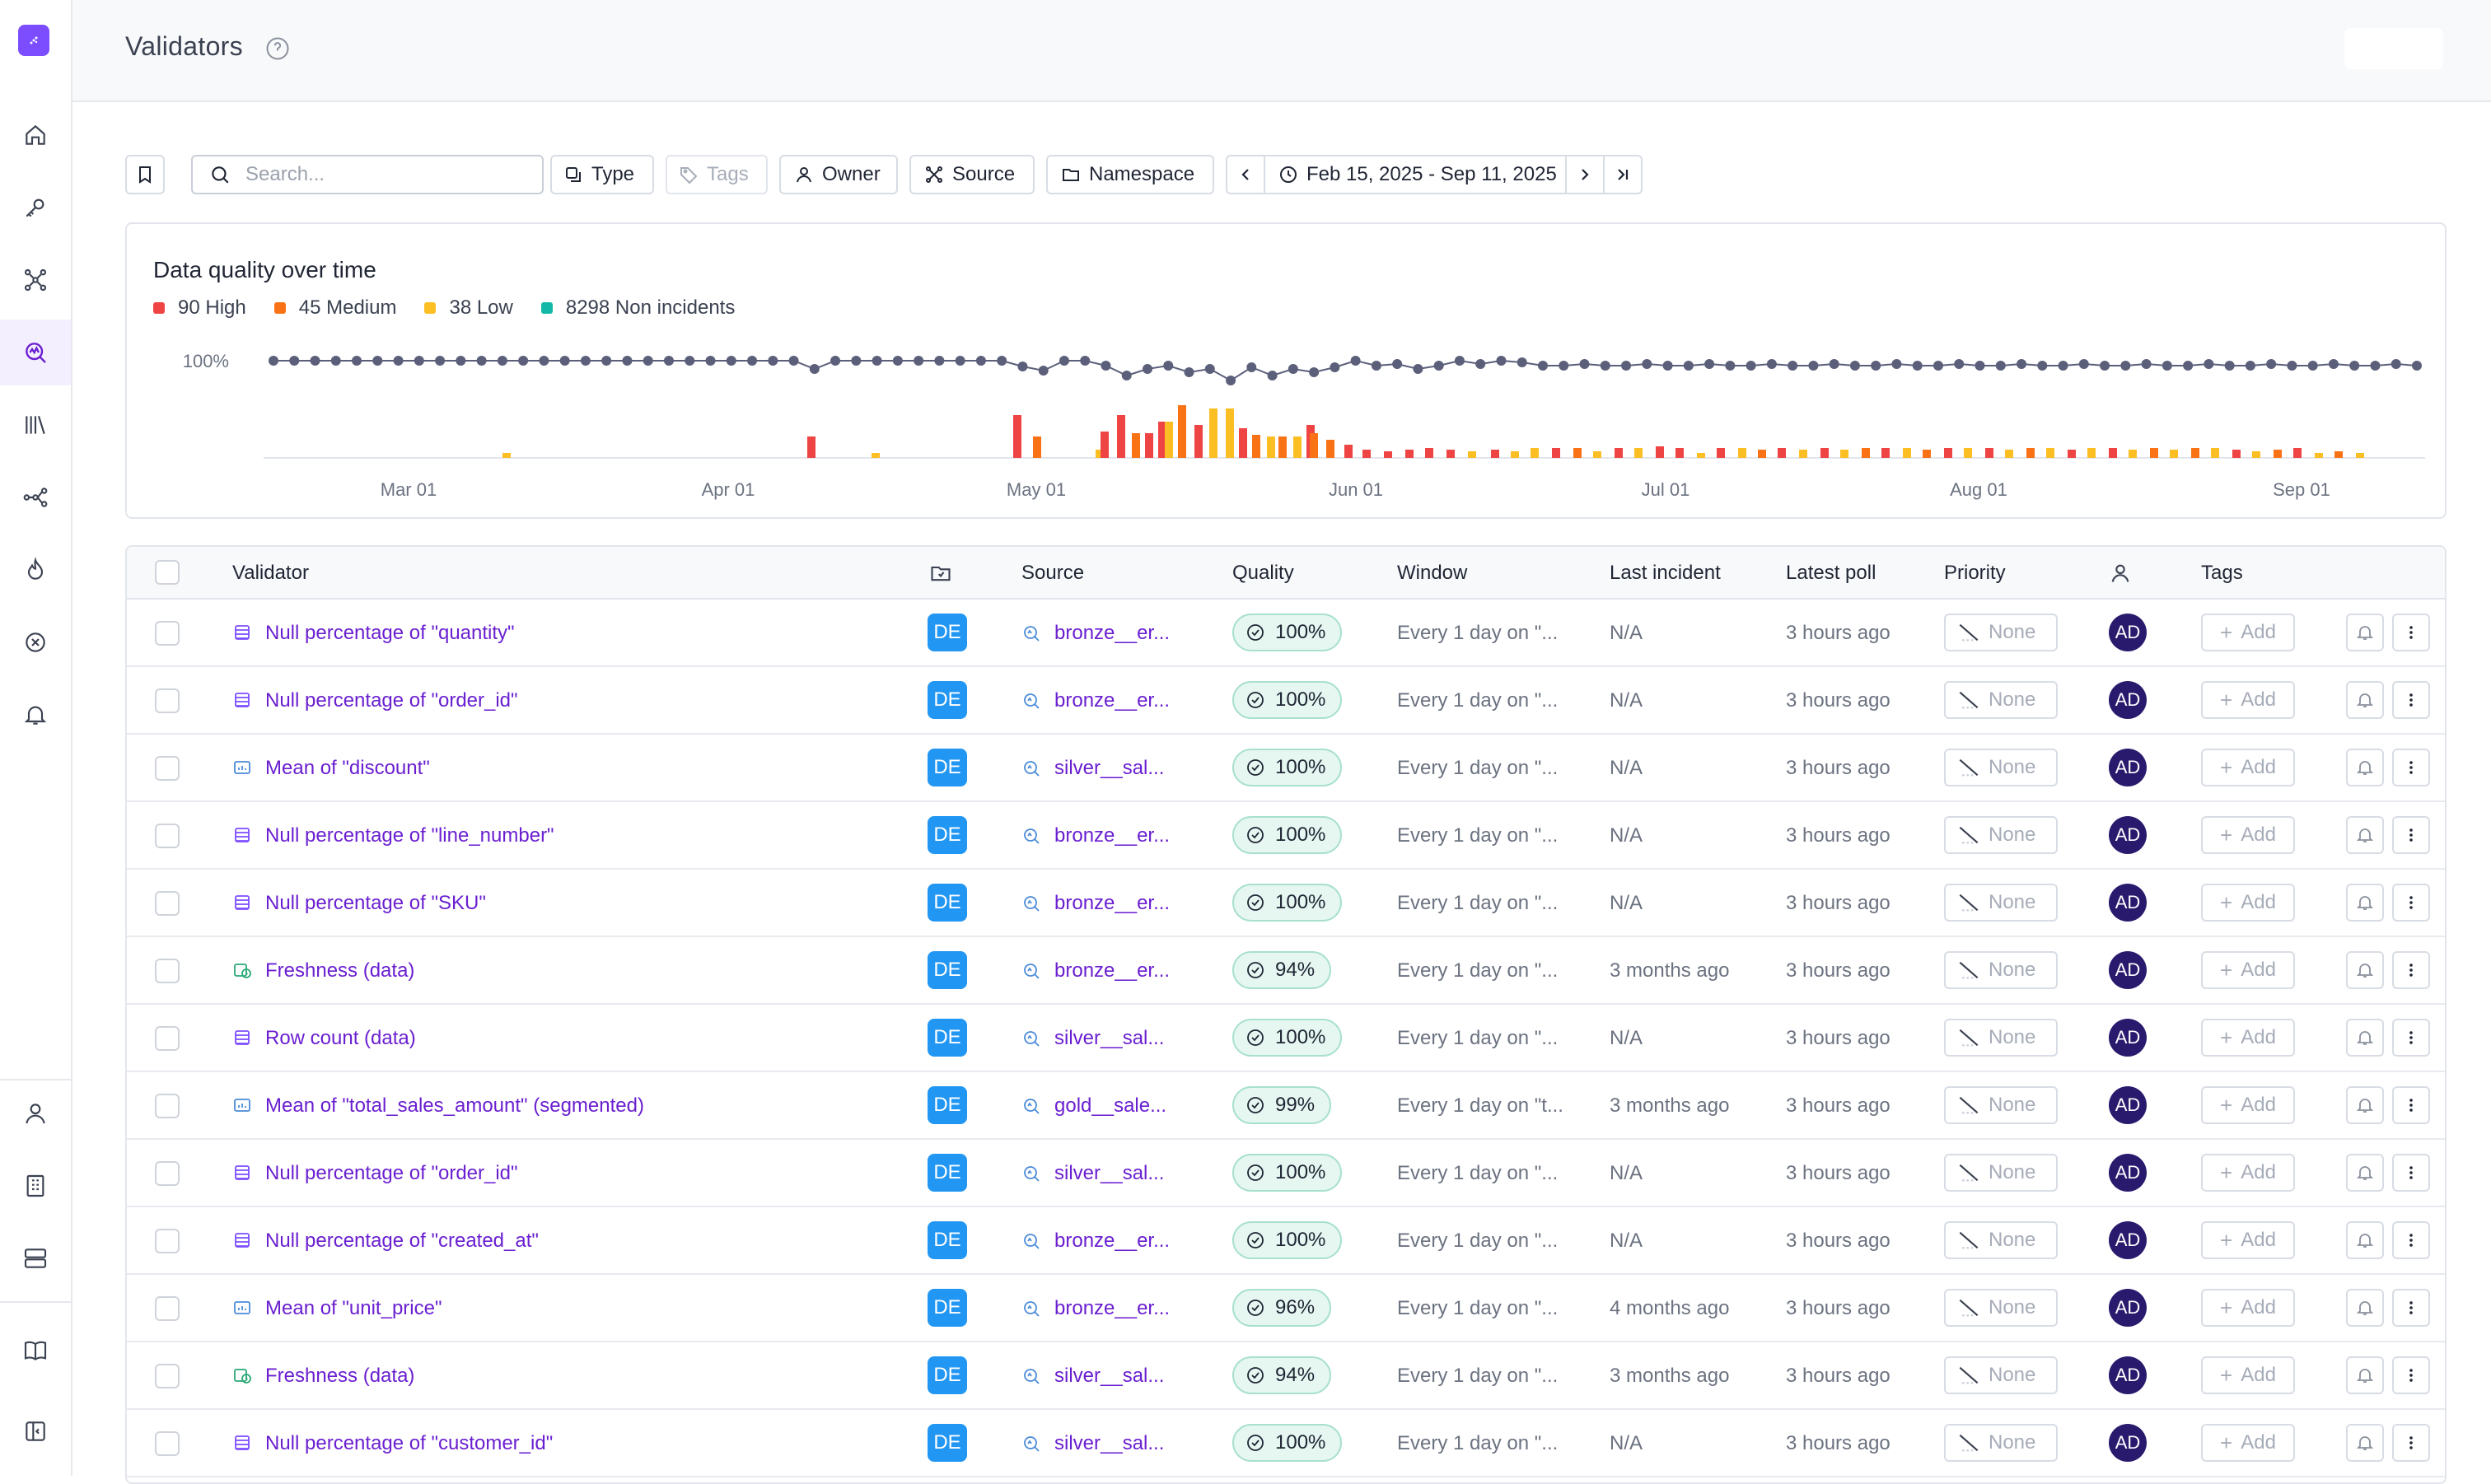 The height and width of the screenshot is (1484, 2491). I want to click on nav-collapse, so click(36, 1431).